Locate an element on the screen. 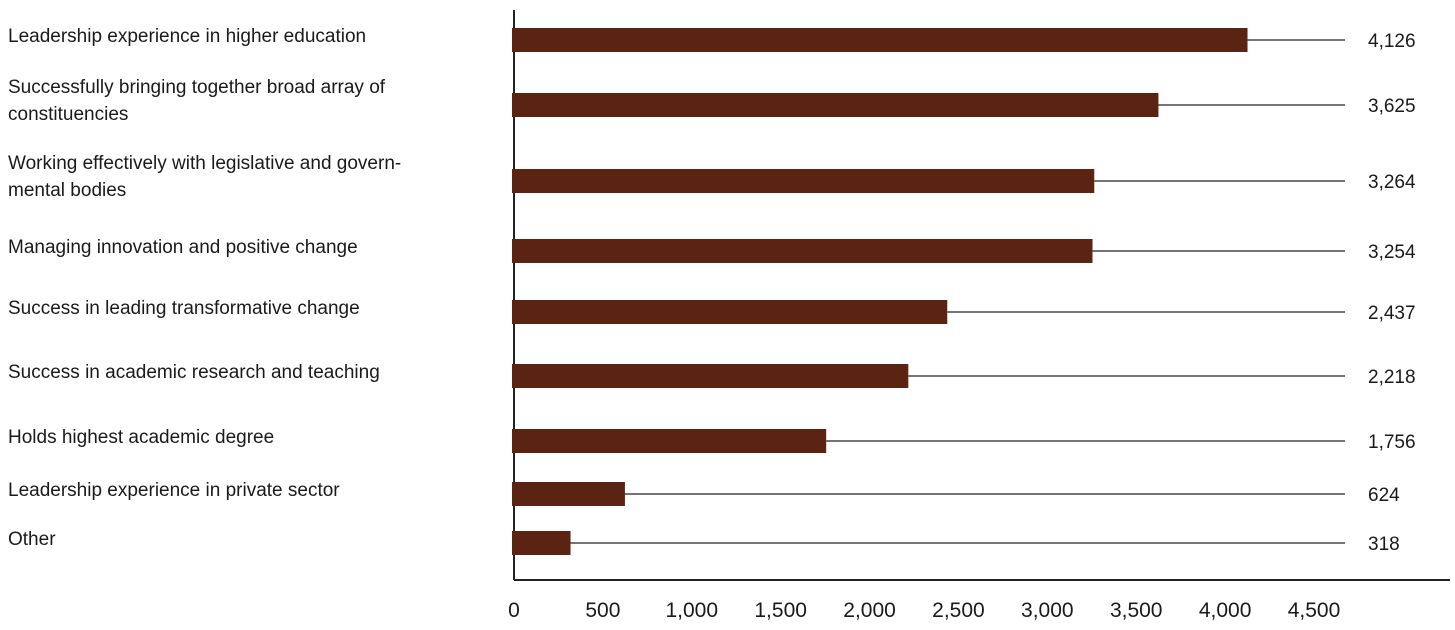 The height and width of the screenshot is (630, 1455). category-label: Success in leading transformative change is located at coordinates (253, 308).